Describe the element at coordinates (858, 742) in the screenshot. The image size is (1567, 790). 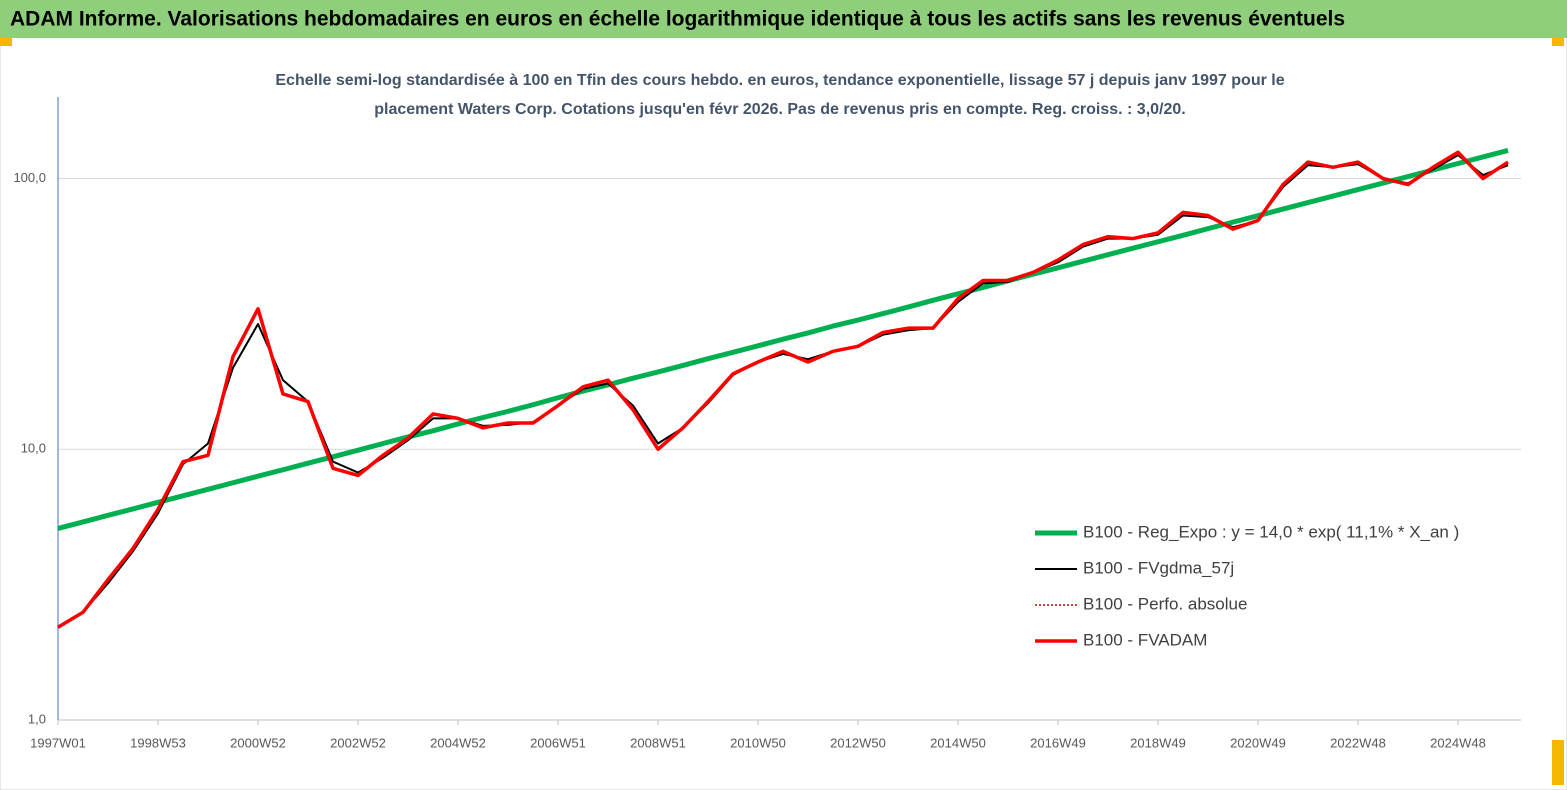
I see `x-tick-label: 2012W50` at that location.